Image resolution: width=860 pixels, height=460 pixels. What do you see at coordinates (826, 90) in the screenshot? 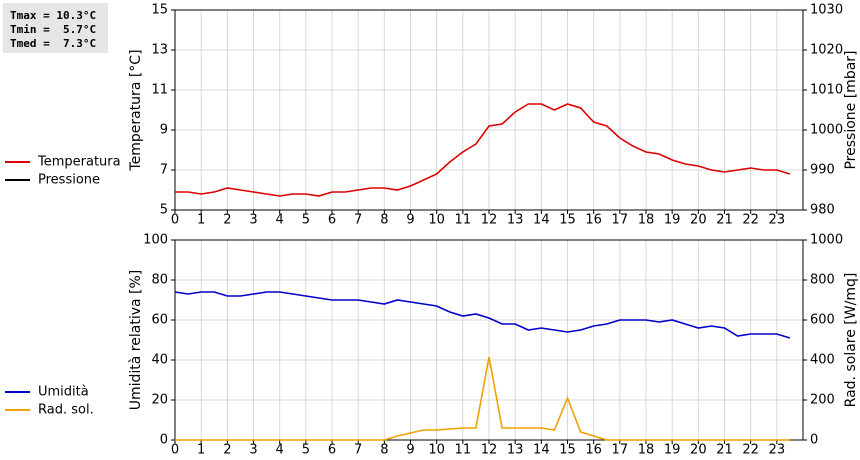
I see `y2-tick-label: 1010` at bounding box center [826, 90].